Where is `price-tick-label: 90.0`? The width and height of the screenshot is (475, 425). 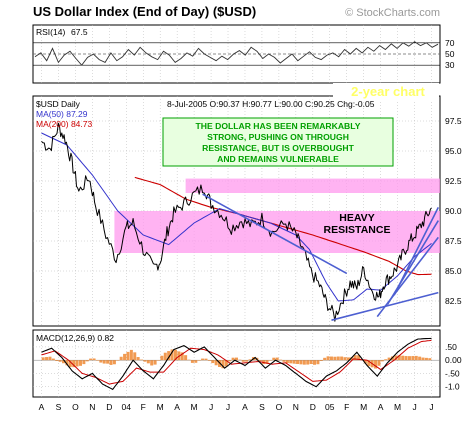
price-tick-label: 90.0 is located at coordinates (453, 211).